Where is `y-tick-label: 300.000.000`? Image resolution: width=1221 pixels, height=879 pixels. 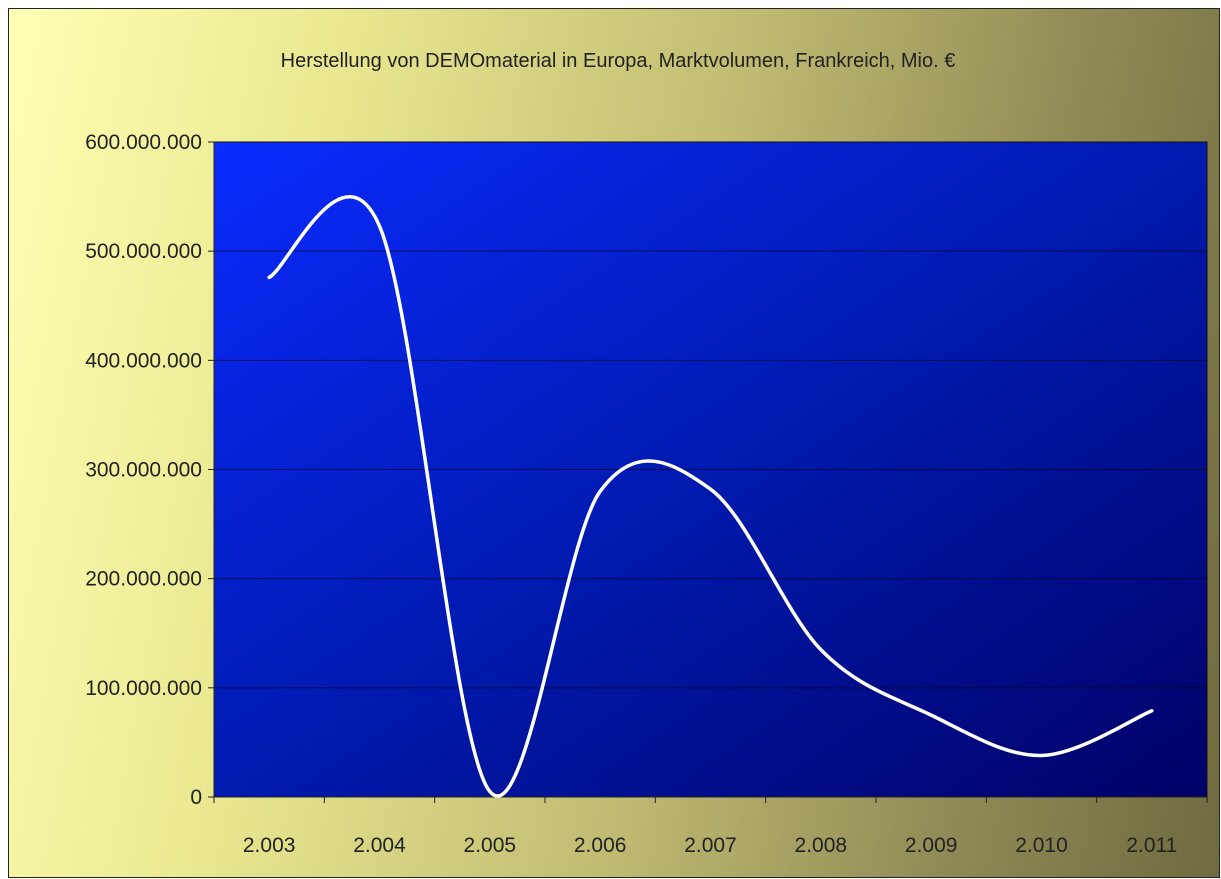
y-tick-label: 300.000.000 is located at coordinates (143, 470).